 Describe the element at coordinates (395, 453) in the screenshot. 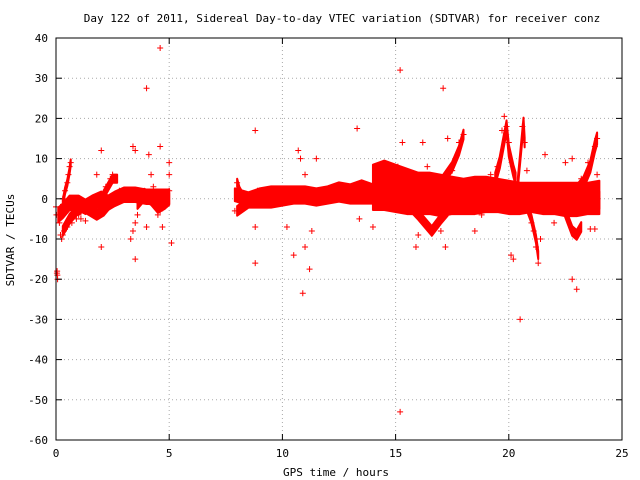

I see `x-tick-label: 15` at that location.